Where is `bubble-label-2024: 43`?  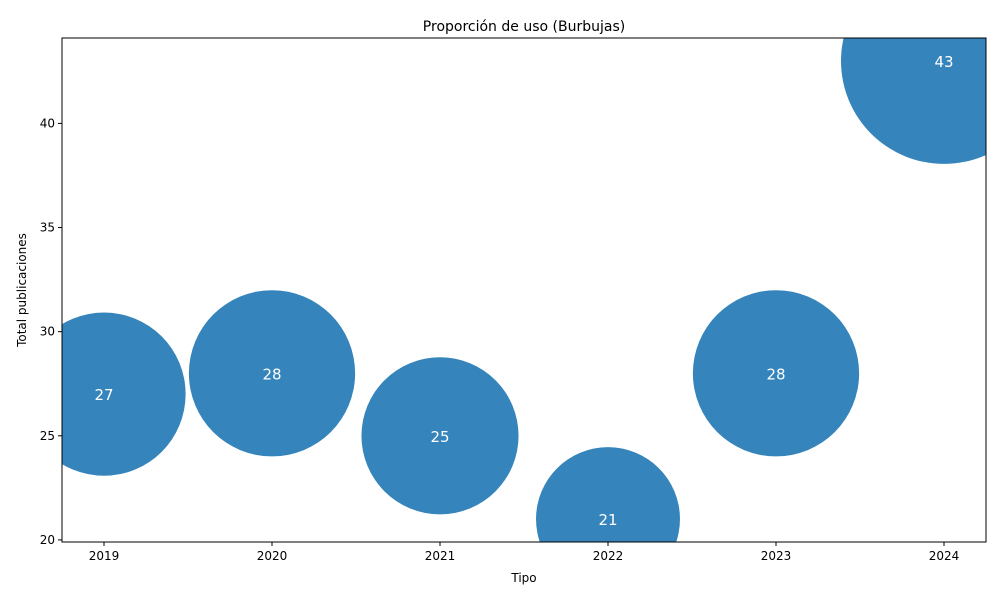 bubble-label-2024: 43 is located at coordinates (943, 62).